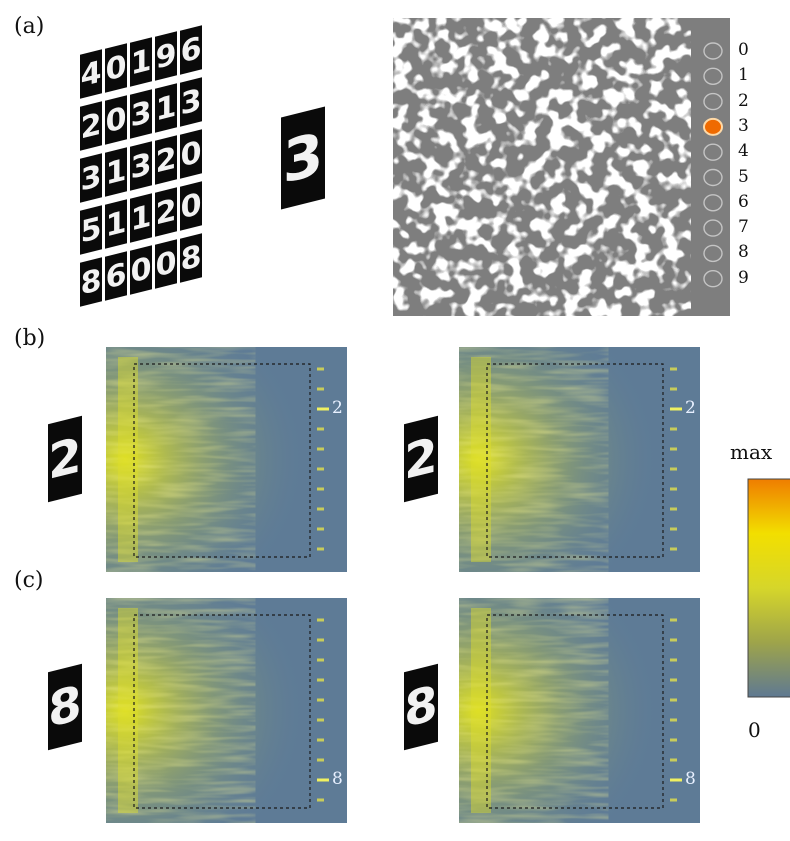 Image resolution: width=790 pixels, height=841 pixels. I want to click on colorbar, so click(768, 588).